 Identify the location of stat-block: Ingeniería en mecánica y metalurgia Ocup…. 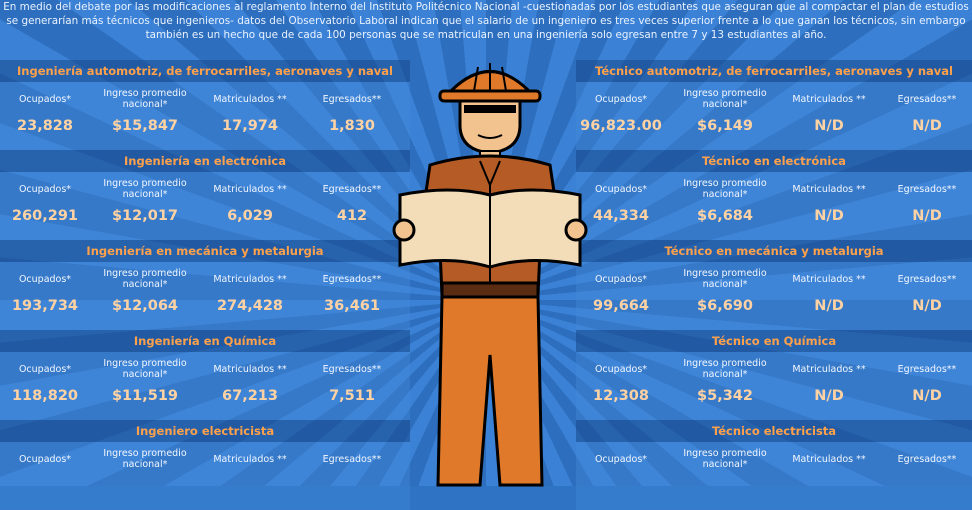
(205, 285).